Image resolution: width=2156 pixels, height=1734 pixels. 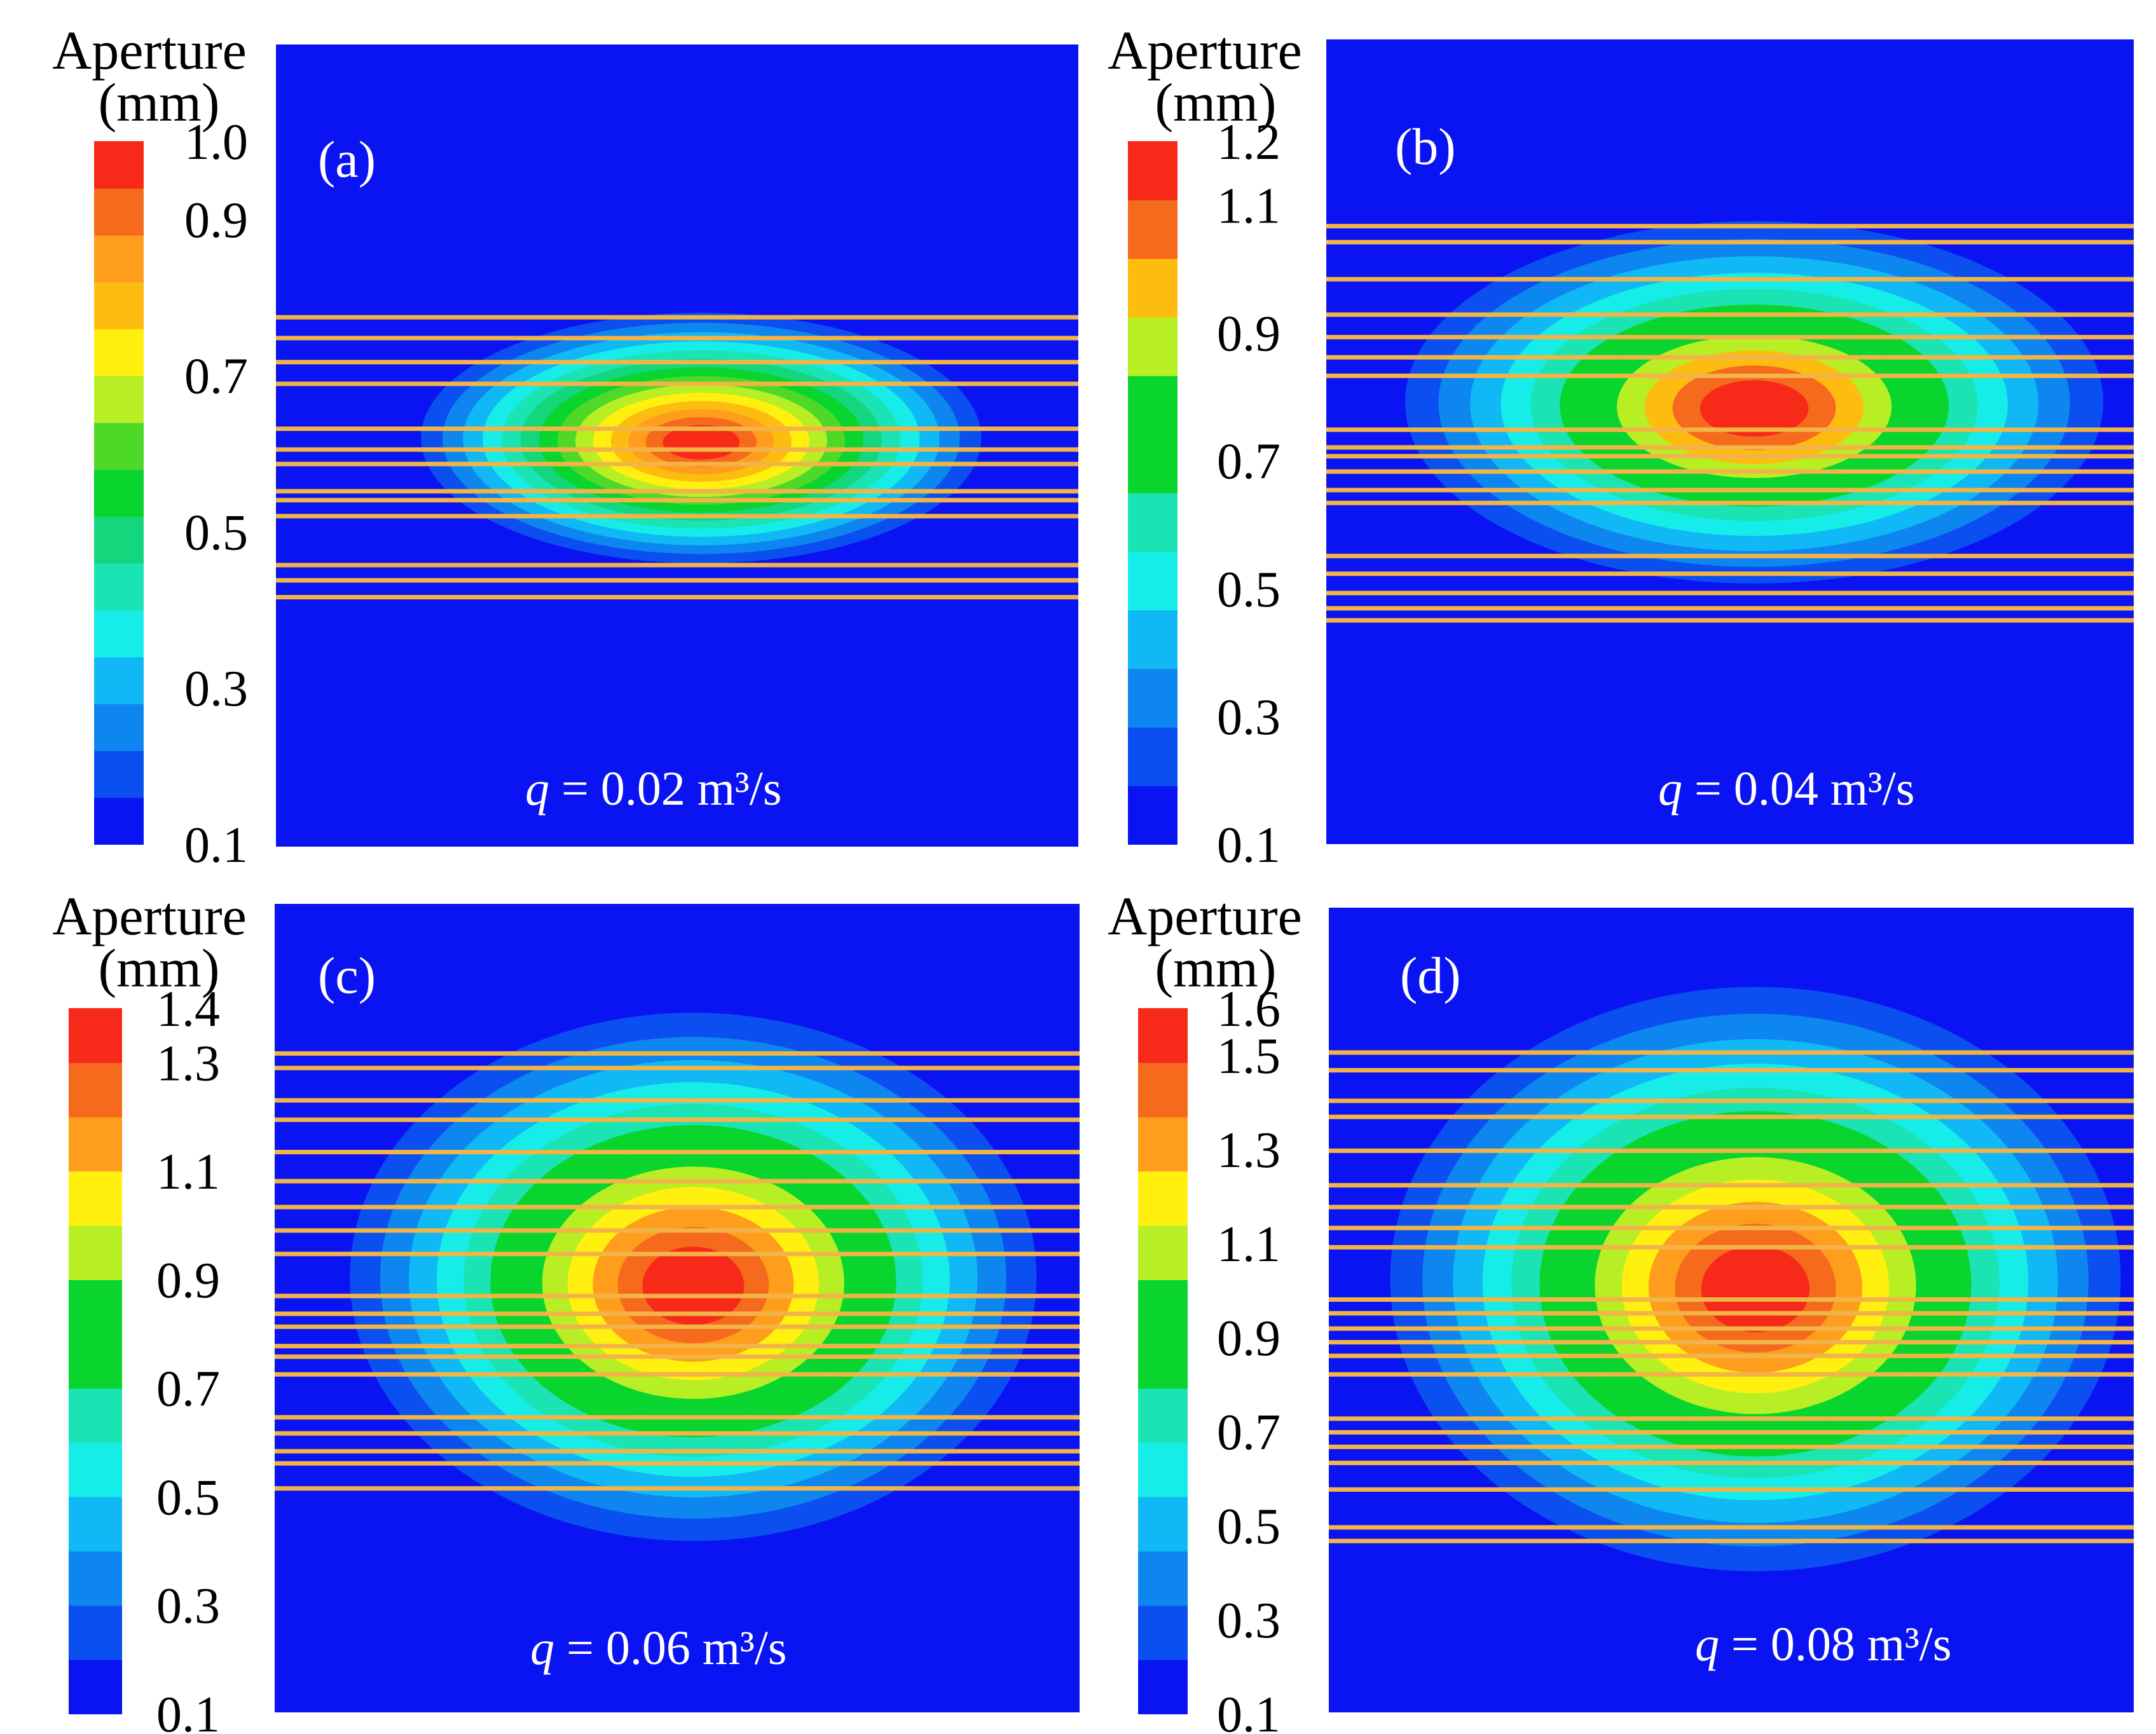 I want to click on colorbar-title-text-d: Aperture, so click(x=1205, y=915).